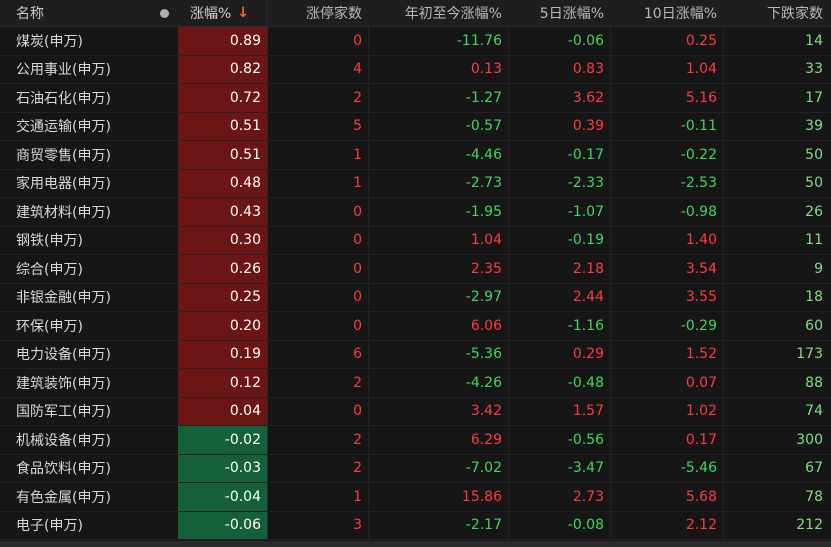 The height and width of the screenshot is (547, 831). What do you see at coordinates (415, 468) in the screenshot?
I see `table-row: 食品饮料(申万) -0.03 2 -7.02 -3.47 -5.46 67` at bounding box center [415, 468].